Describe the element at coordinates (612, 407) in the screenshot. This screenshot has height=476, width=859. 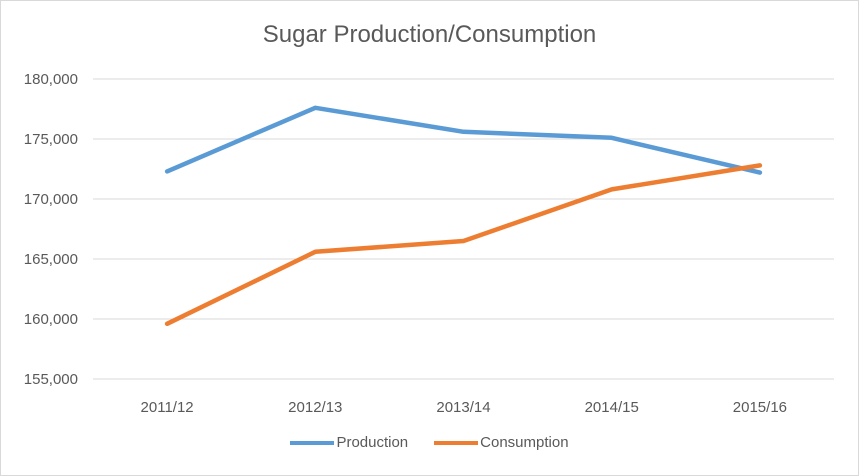
I see `x-tick-label: 2014/15` at that location.